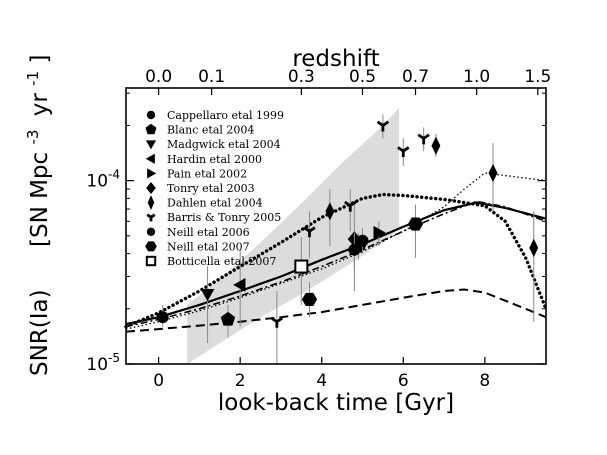 The height and width of the screenshot is (455, 607). Describe the element at coordinates (225, 115) in the screenshot. I see `legend-label: Cappellaro etal 1999` at that location.